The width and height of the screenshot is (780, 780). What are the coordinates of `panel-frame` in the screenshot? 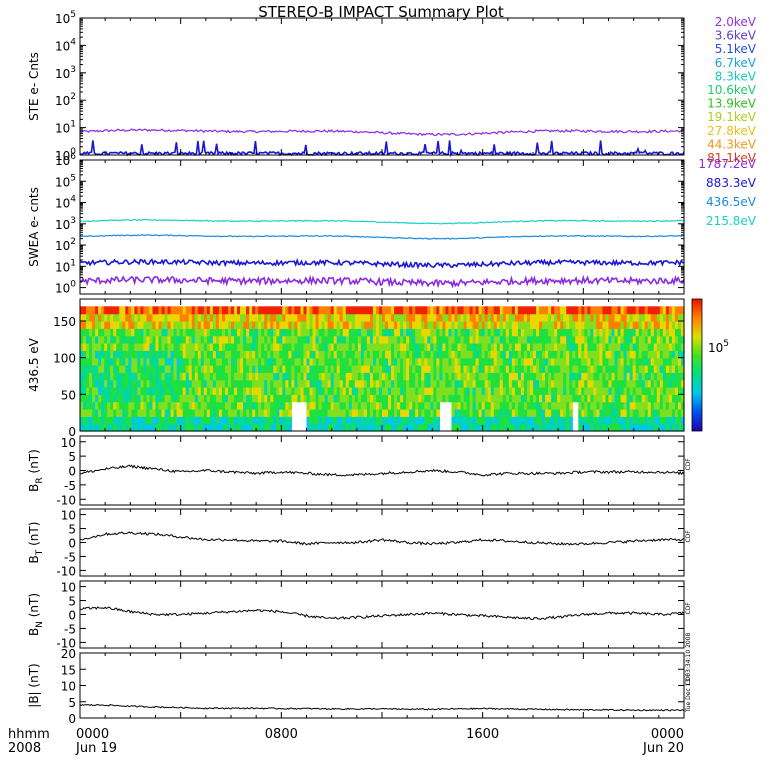 It's located at (382, 614).